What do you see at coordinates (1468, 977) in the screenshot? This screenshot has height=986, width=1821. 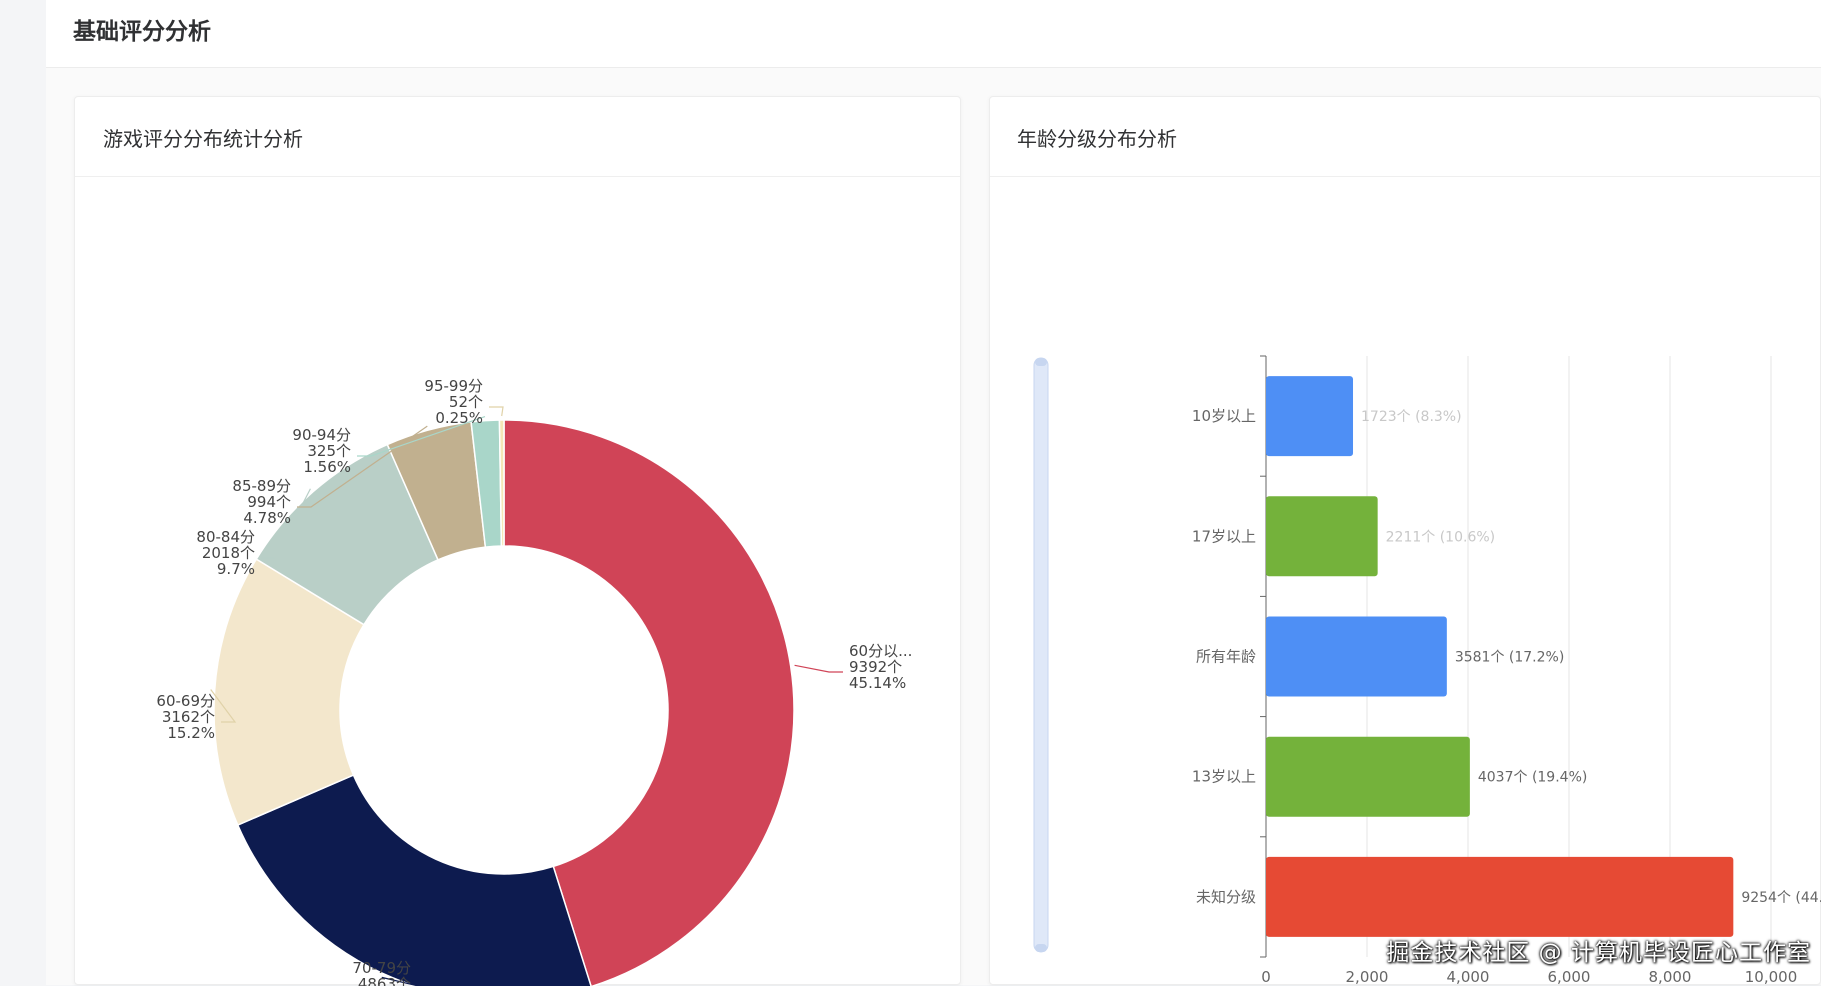 I see `x-tick-label: 4,000` at bounding box center [1468, 977].